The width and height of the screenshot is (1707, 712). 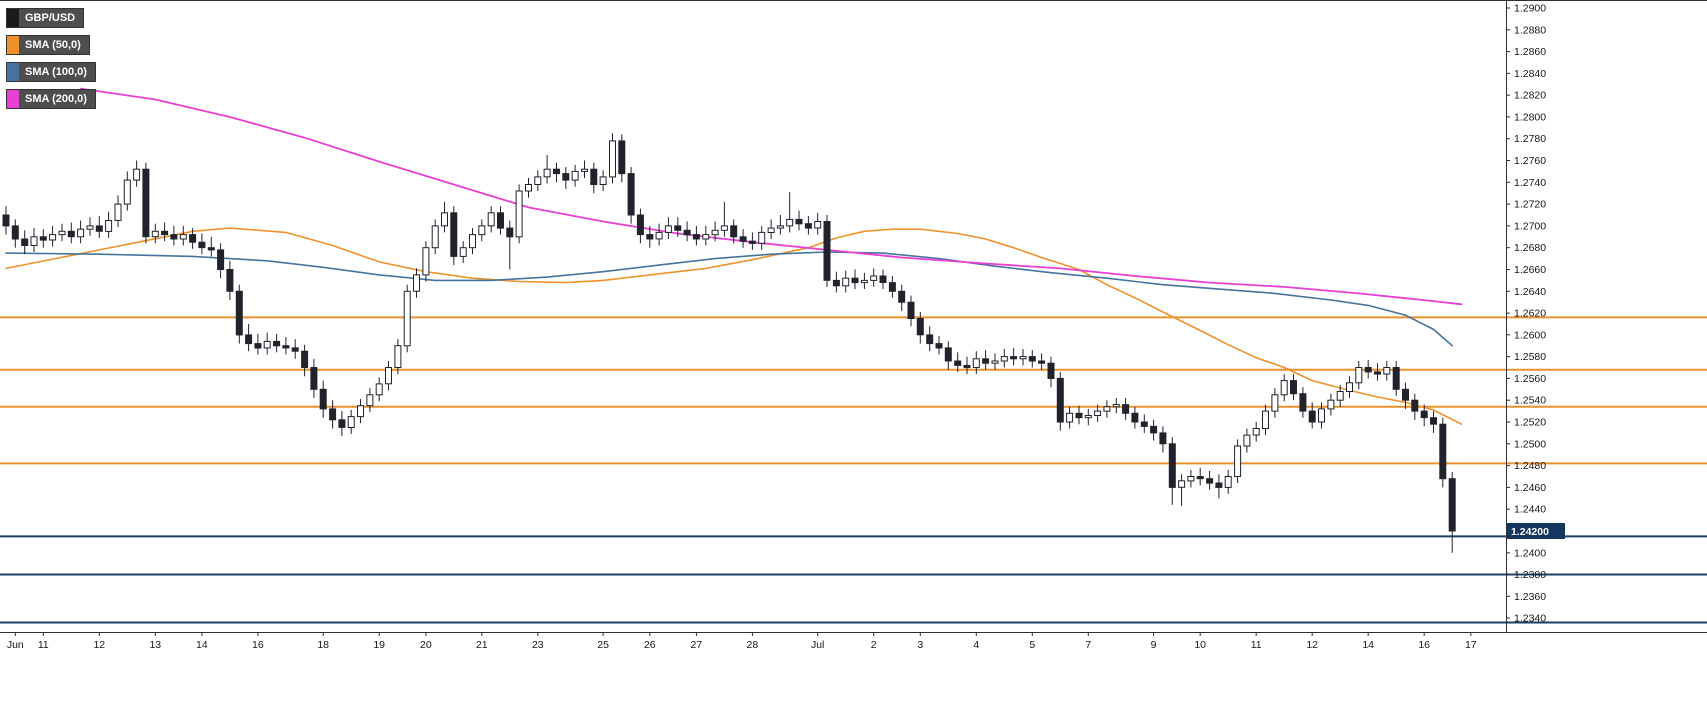 What do you see at coordinates (13, 99) in the screenshot?
I see `sma-200-color-icon` at bounding box center [13, 99].